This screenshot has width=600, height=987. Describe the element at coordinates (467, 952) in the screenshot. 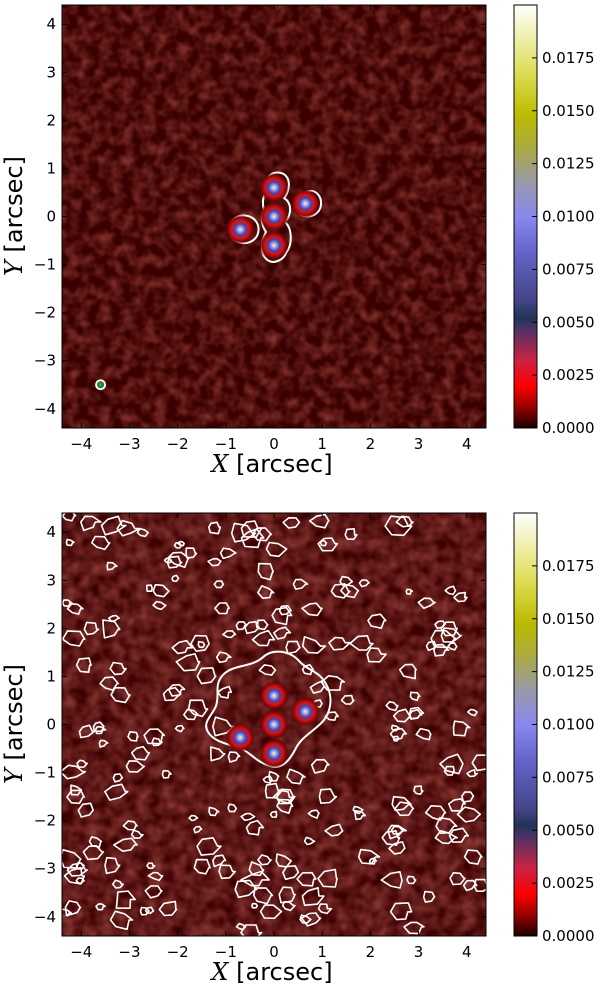

I see `x-tick-label: 4` at that location.